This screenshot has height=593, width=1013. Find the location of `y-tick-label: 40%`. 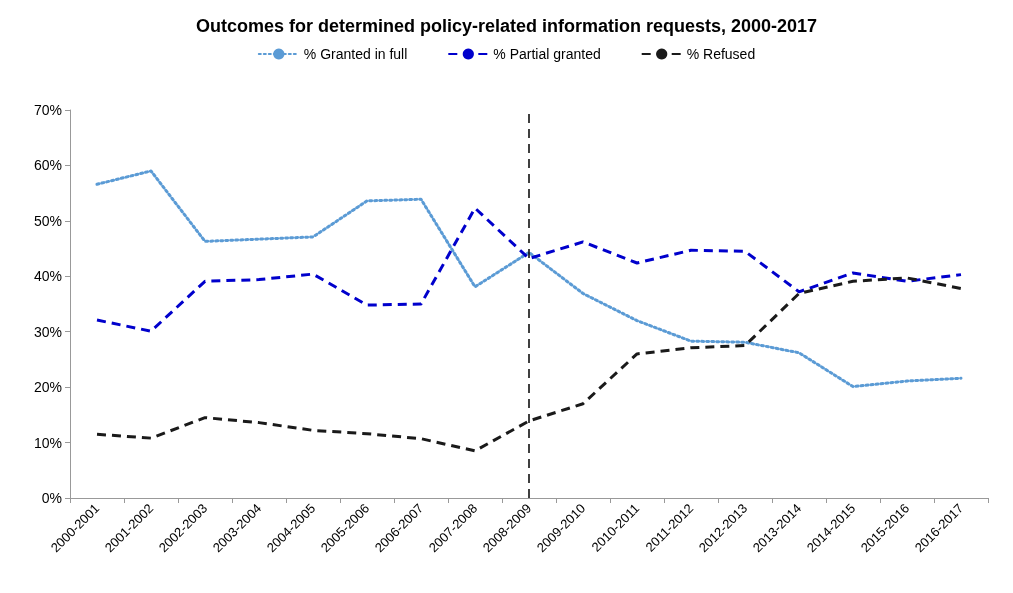

y-tick-label: 40% is located at coordinates (47, 276).